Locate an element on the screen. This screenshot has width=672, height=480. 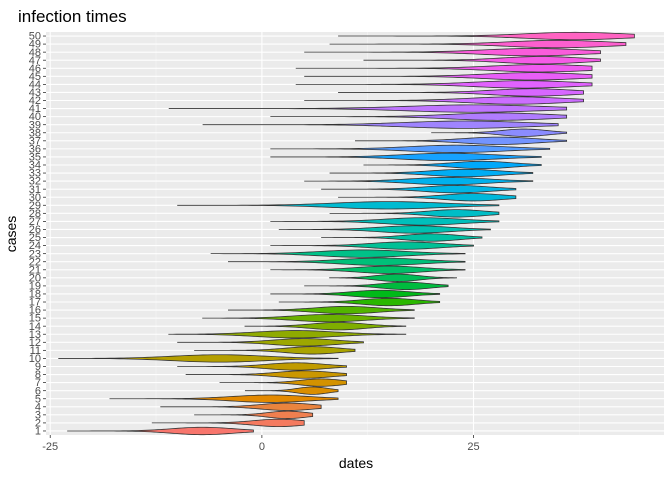
y-tick-label: 31 is located at coordinates (35, 190).